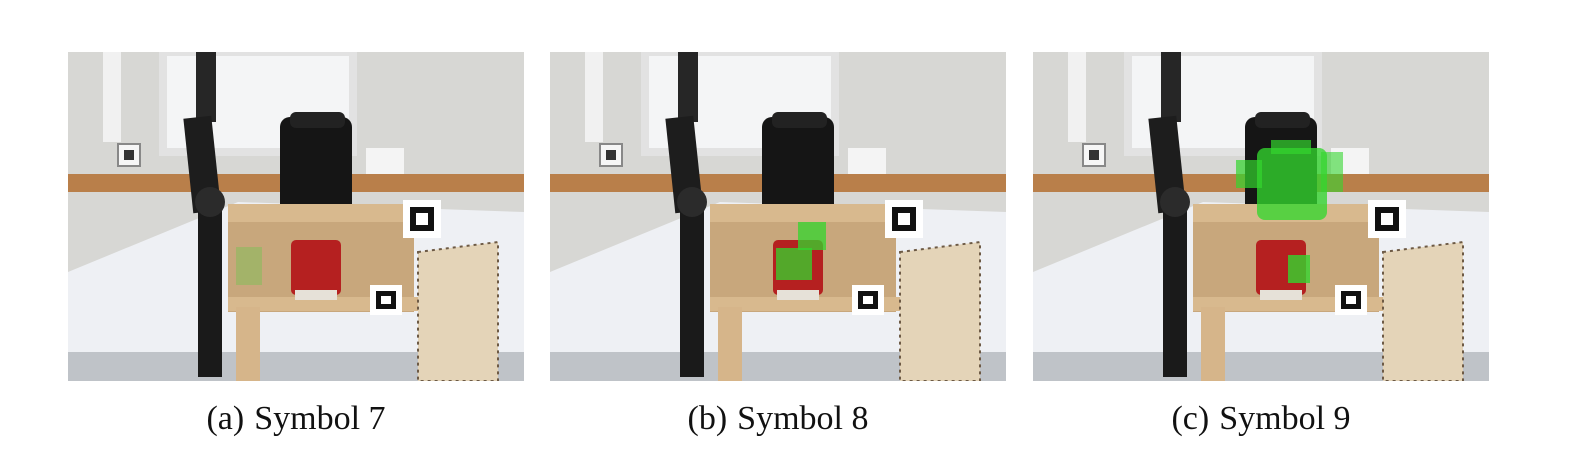  I want to click on red-cup-icon, so click(316, 270).